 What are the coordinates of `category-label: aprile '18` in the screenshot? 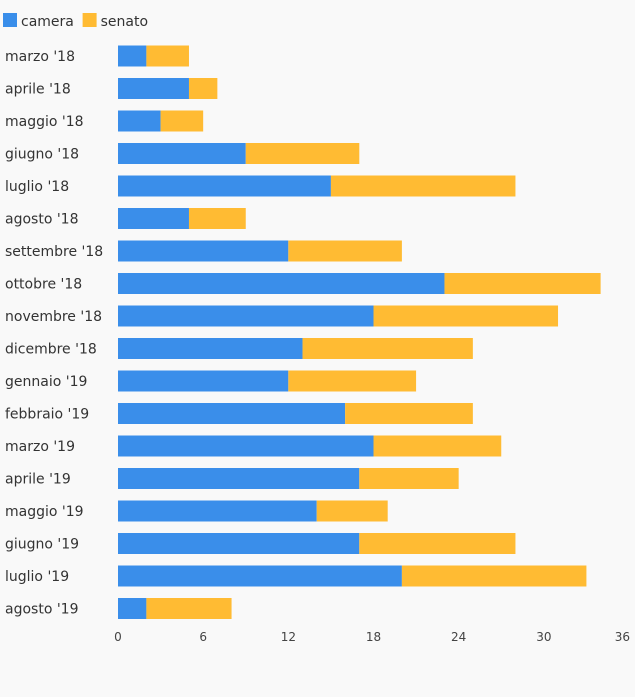 It's located at (38, 90).